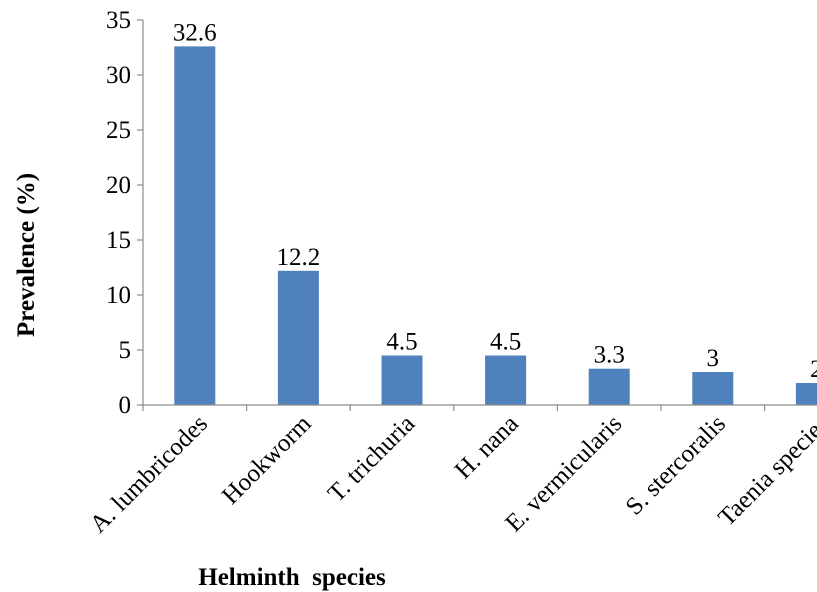 The height and width of the screenshot is (592, 817). What do you see at coordinates (813, 369) in the screenshot?
I see `data-label: 2` at bounding box center [813, 369].